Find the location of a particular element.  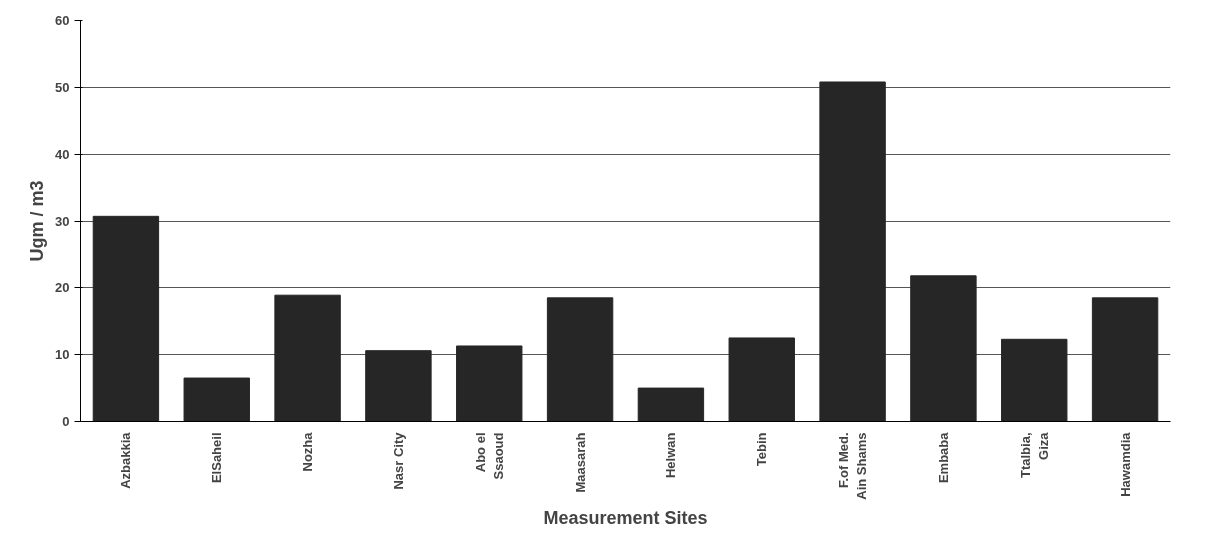

y-tick-label: 30 is located at coordinates (62, 221).